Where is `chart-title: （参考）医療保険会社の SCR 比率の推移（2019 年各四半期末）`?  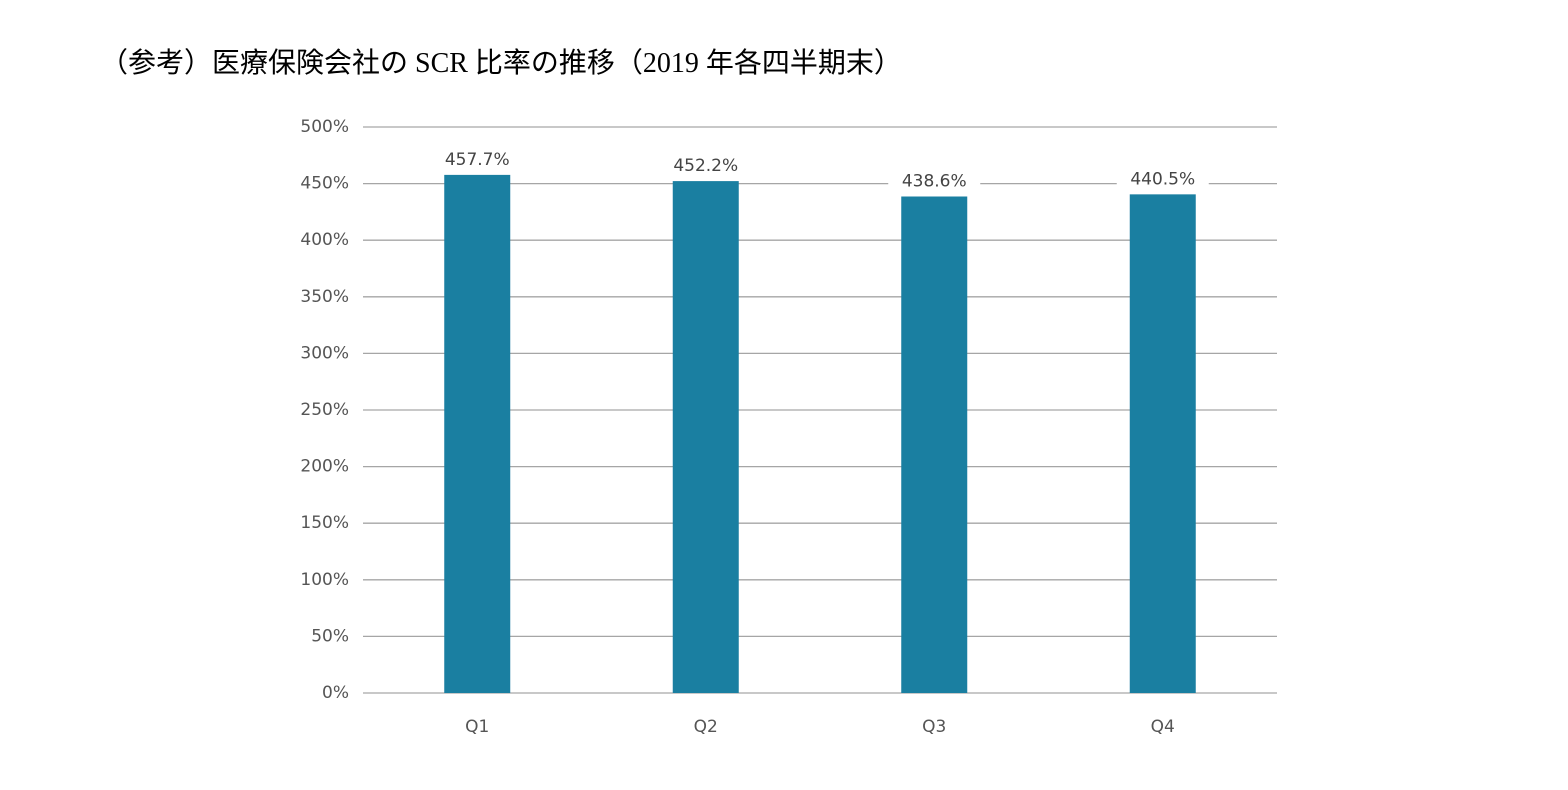 chart-title: （参考）医療保険会社の SCR 比率の推移（2019 年各四半期末） is located at coordinates (501, 63).